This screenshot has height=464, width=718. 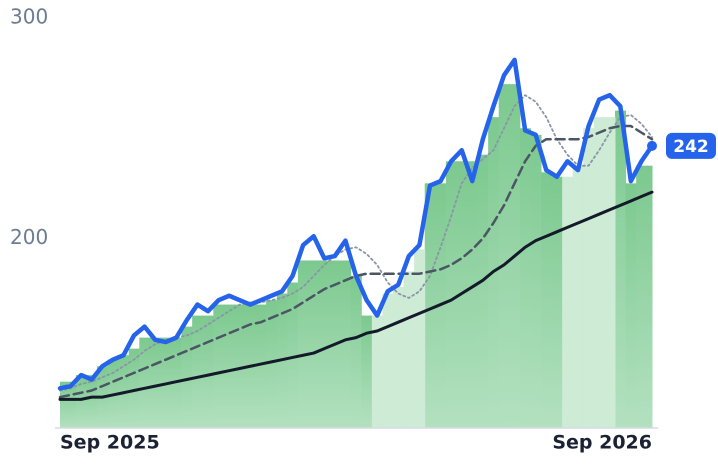 I want to click on x-tick-label: Sep 2026, so click(x=602, y=443).